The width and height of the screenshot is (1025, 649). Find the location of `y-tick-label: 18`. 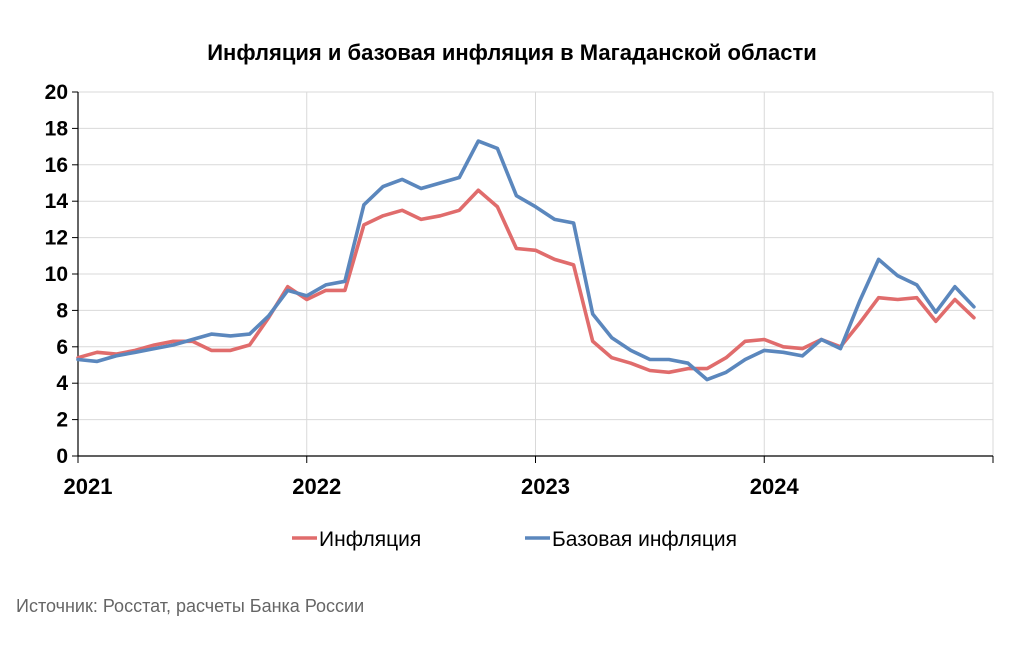

y-tick-label: 18 is located at coordinates (57, 128).